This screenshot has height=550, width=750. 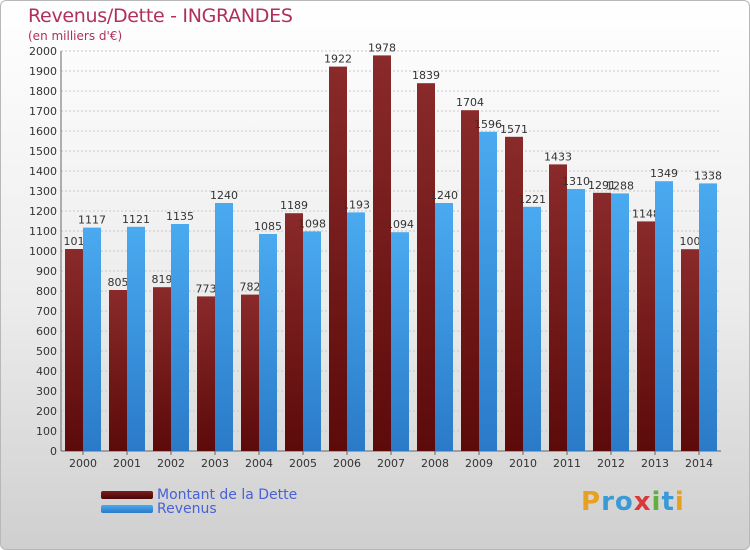 What do you see at coordinates (294, 205) in the screenshot?
I see `value-label-debt: 1189` at bounding box center [294, 205].